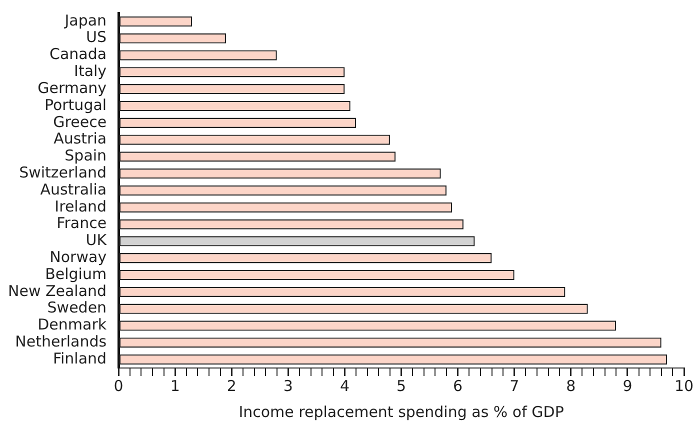 This screenshot has width=698, height=430. What do you see at coordinates (85, 155) in the screenshot?
I see `y-tick-label: Spain` at bounding box center [85, 155].